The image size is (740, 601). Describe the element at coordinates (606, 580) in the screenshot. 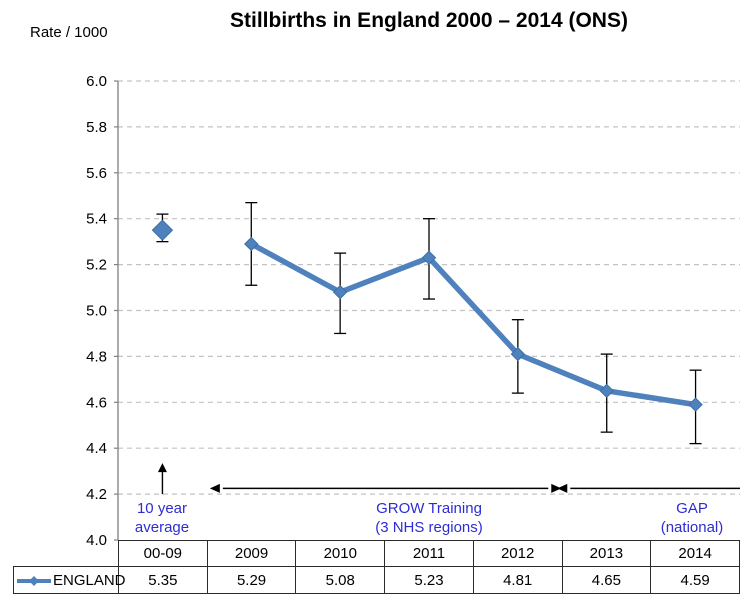

I see `value-cell: 4.65` at that location.